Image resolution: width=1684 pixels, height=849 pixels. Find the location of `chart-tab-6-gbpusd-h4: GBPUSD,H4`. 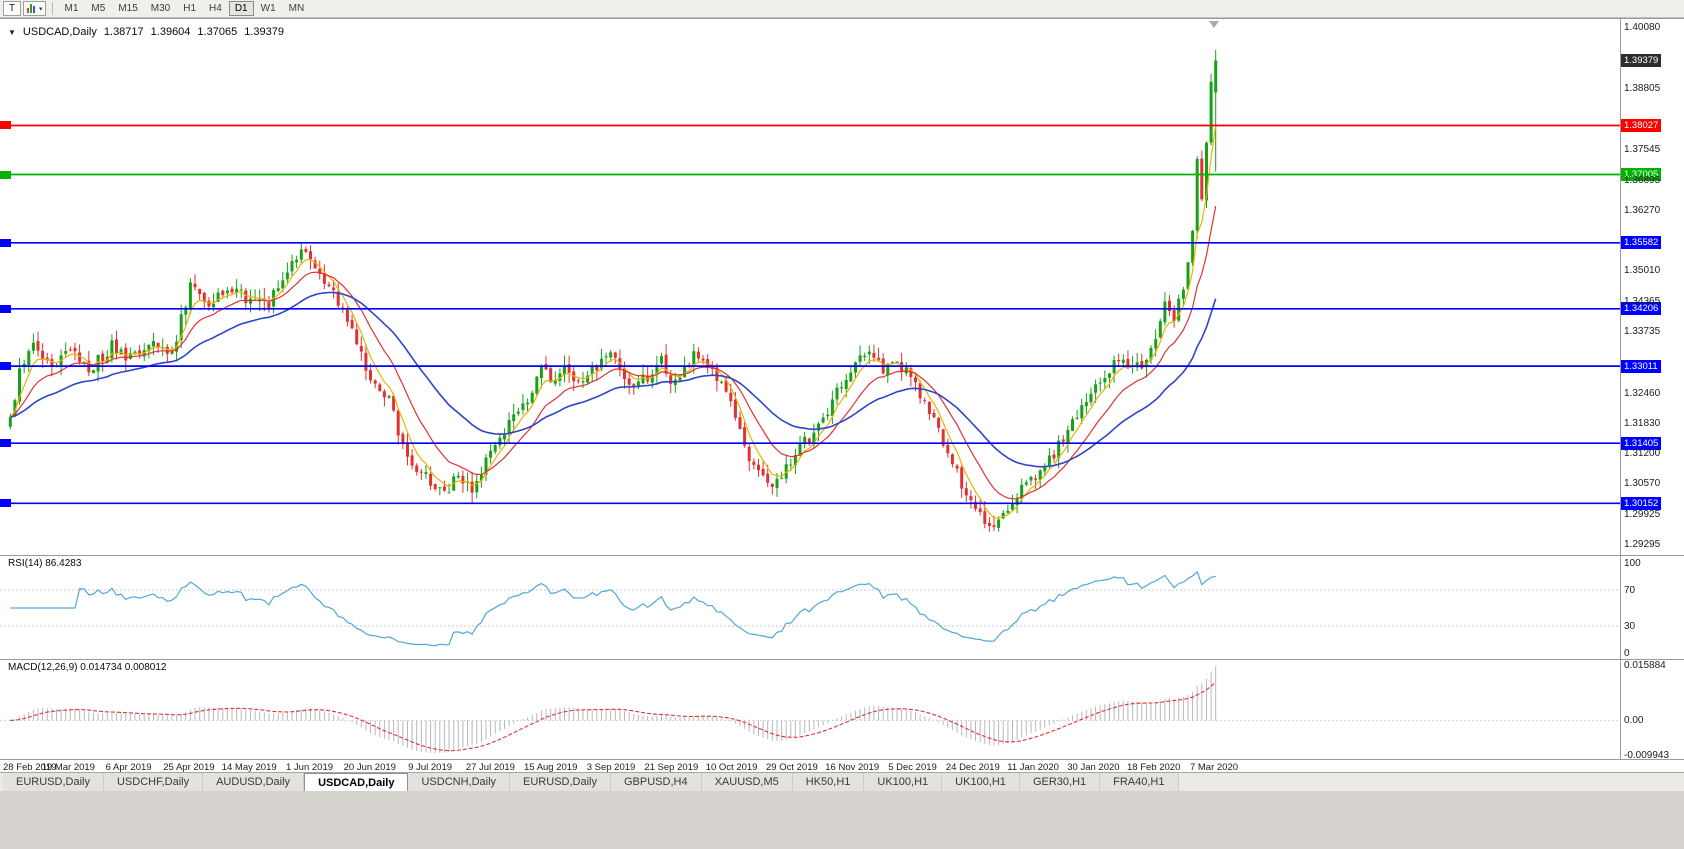

chart-tab-6-gbpusd-h4: GBPUSD,H4 is located at coordinates (656, 782).